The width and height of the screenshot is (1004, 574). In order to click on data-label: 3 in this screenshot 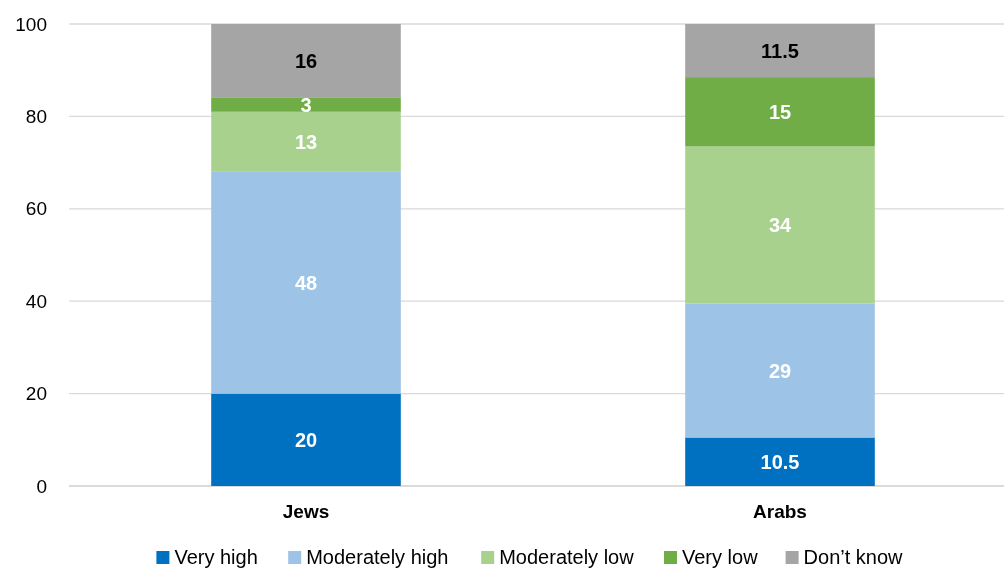, I will do `click(306, 104)`.